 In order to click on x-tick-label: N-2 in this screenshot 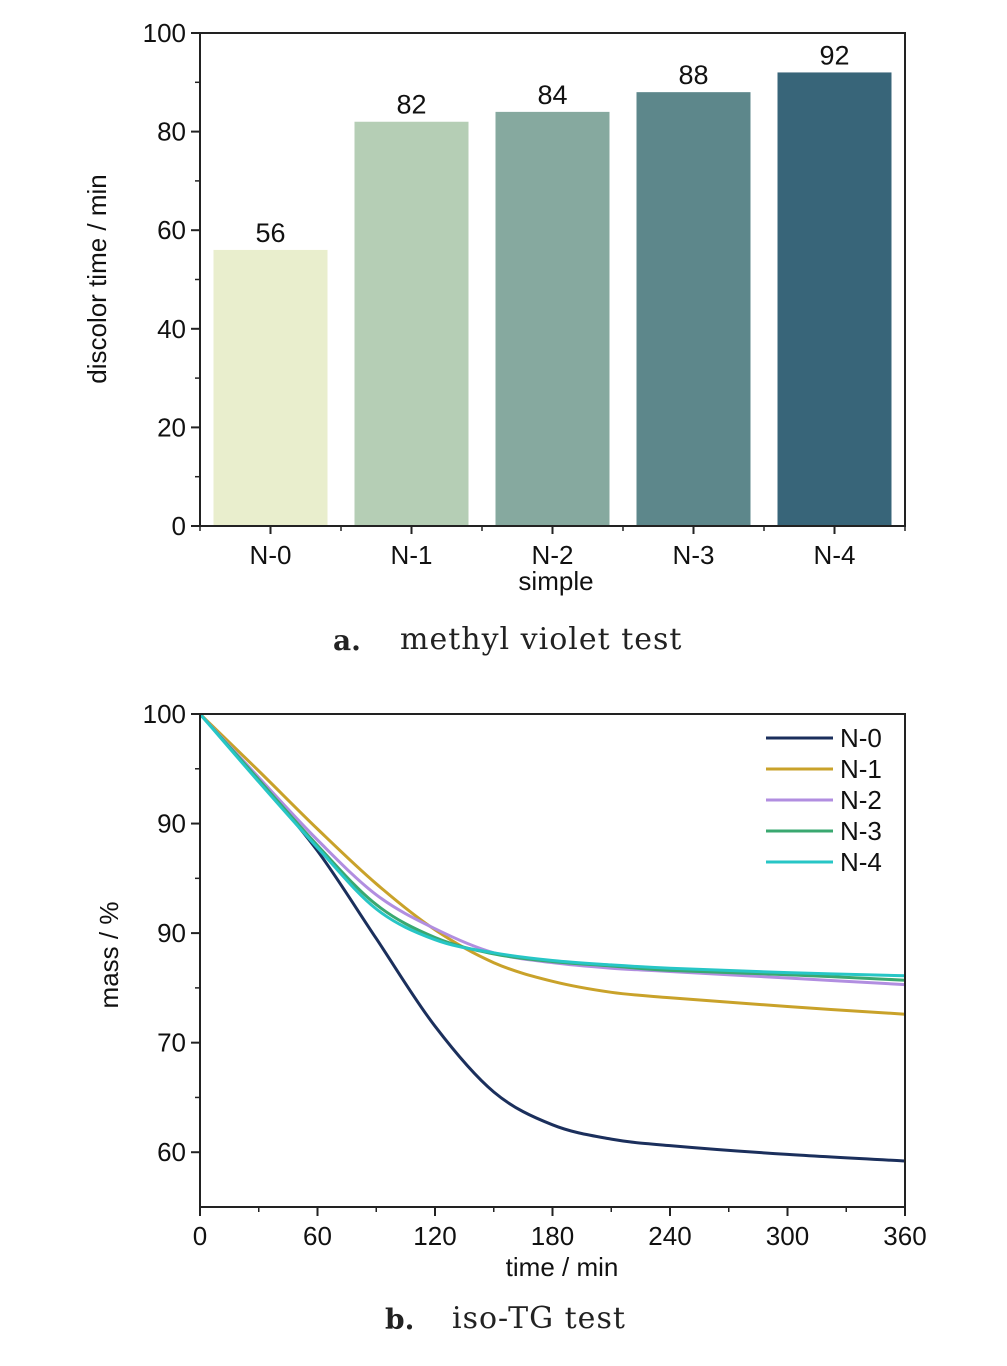, I will do `click(553, 555)`.